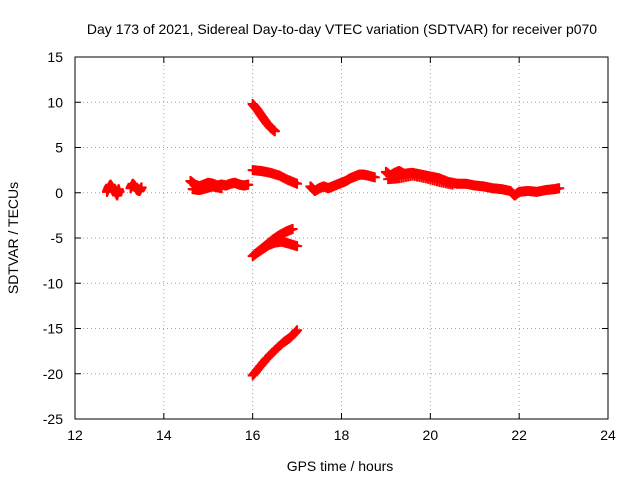 The width and height of the screenshot is (640, 480). What do you see at coordinates (13, 238) in the screenshot?
I see `y-axis-label: SDTVAR / TECUs` at bounding box center [13, 238].